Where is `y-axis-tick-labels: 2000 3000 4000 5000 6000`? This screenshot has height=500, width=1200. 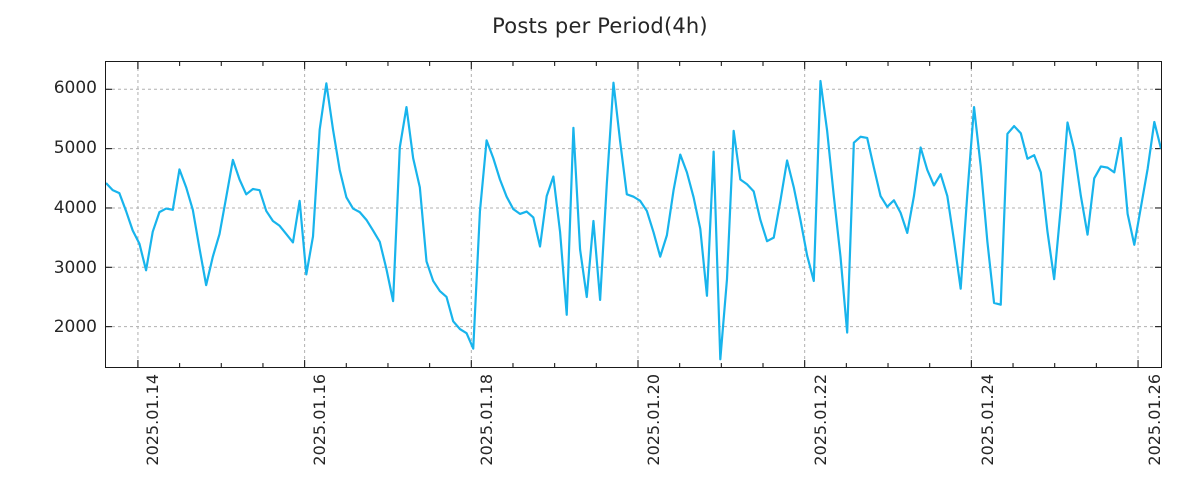
y-axis-tick-labels: 2000 3000 4000 5000 6000 is located at coordinates (65, 214).